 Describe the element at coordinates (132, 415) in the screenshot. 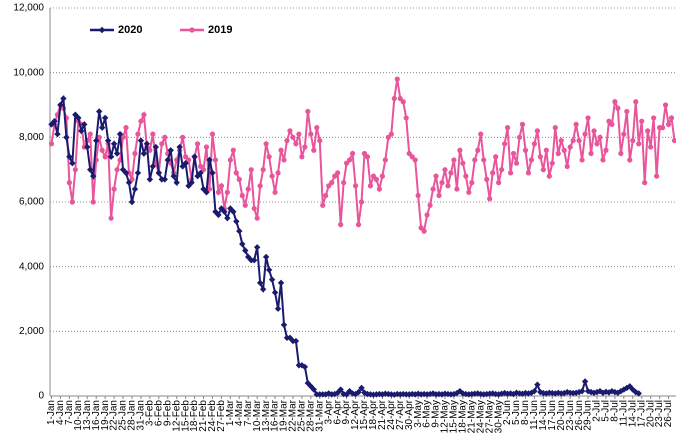

I see `x-tick-label: 28-Jan` at that location.